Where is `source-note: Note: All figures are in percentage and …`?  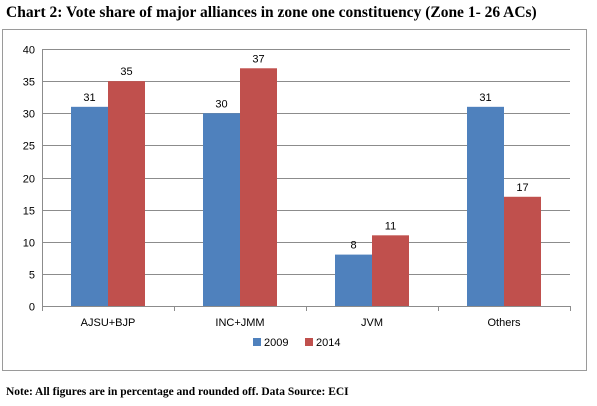
source-note: Note: All figures are in percentage and … is located at coordinates (177, 392).